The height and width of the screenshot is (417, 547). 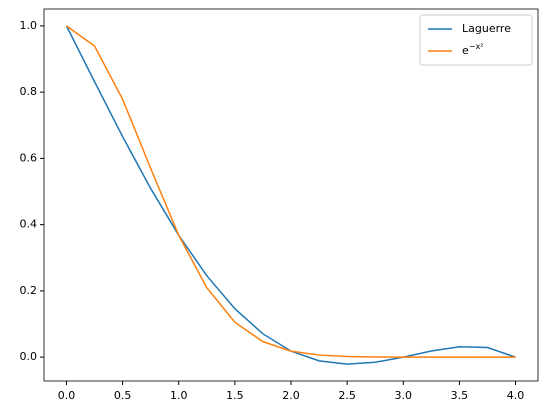 I want to click on y-tick-label: 0.2, so click(x=29, y=290).